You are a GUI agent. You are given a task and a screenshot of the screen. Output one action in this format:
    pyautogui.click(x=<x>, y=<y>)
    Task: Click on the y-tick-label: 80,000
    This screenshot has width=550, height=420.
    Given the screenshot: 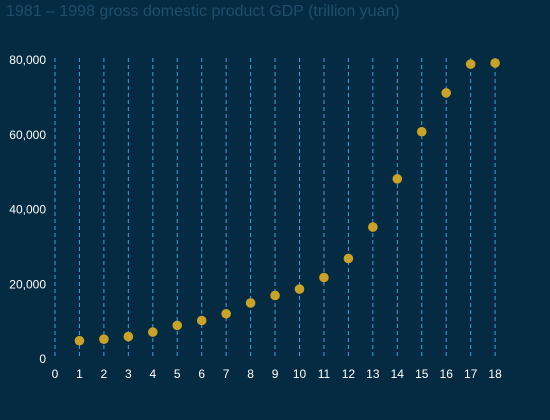 What is the action you would take?
    pyautogui.click(x=27, y=60)
    